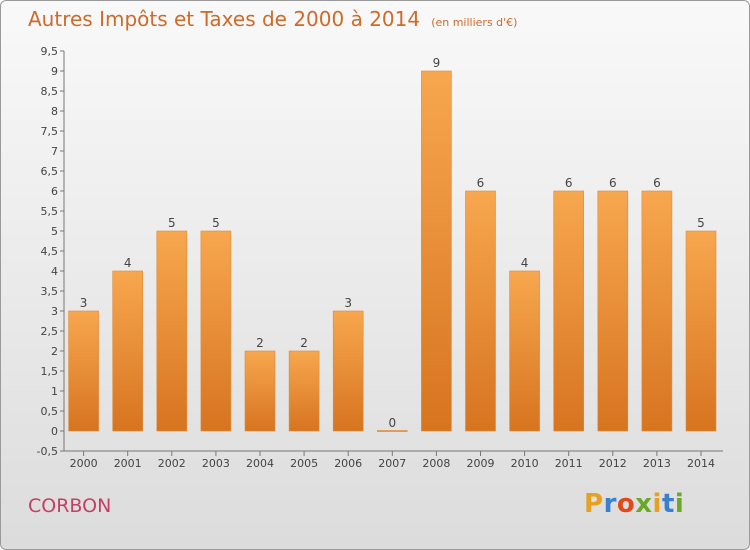  Describe the element at coordinates (569, 463) in the screenshot. I see `x-tick-label: 2011` at that location.